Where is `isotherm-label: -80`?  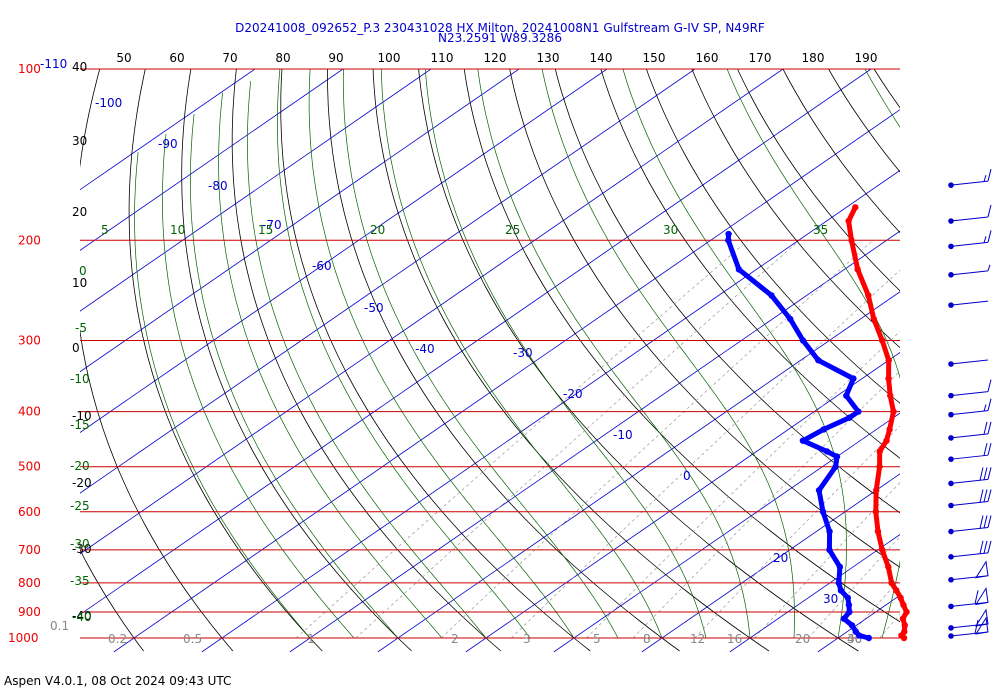 isotherm-label: -80 is located at coordinates (218, 186).